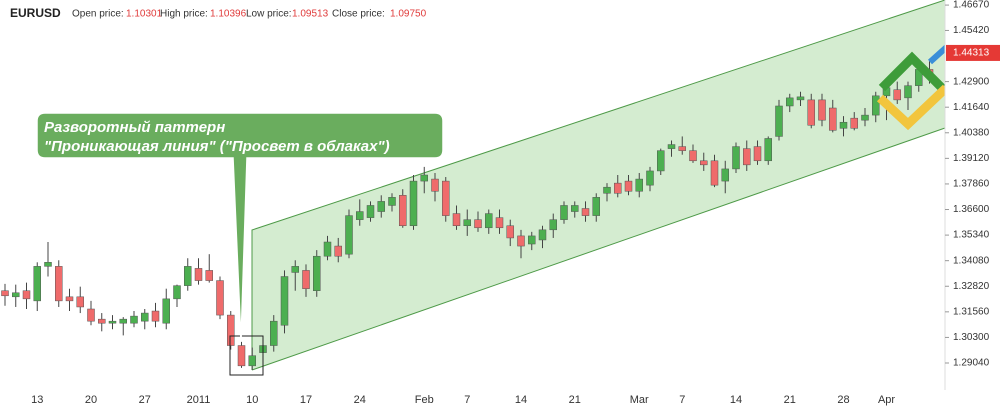 The height and width of the screenshot is (416, 1000). Describe the element at coordinates (408, 14) in the screenshot. I see `field-value: 1.09750` at that location.